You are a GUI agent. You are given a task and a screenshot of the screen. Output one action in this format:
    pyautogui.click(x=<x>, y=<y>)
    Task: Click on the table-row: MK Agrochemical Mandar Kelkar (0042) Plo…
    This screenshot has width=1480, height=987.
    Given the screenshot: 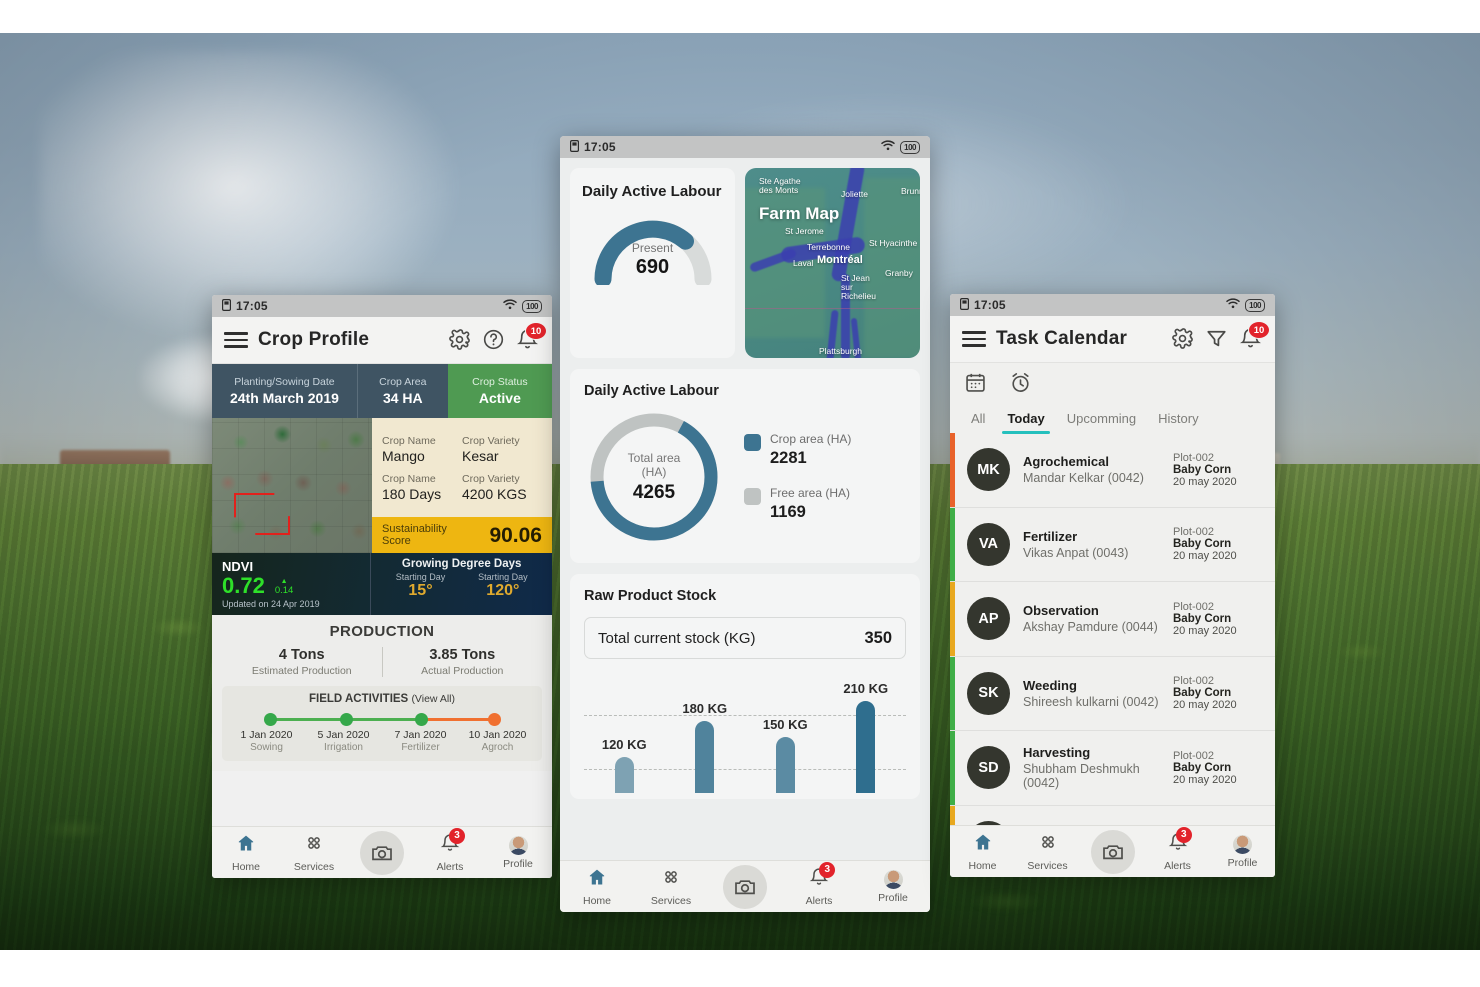 What is the action you would take?
    pyautogui.click(x=1112, y=470)
    